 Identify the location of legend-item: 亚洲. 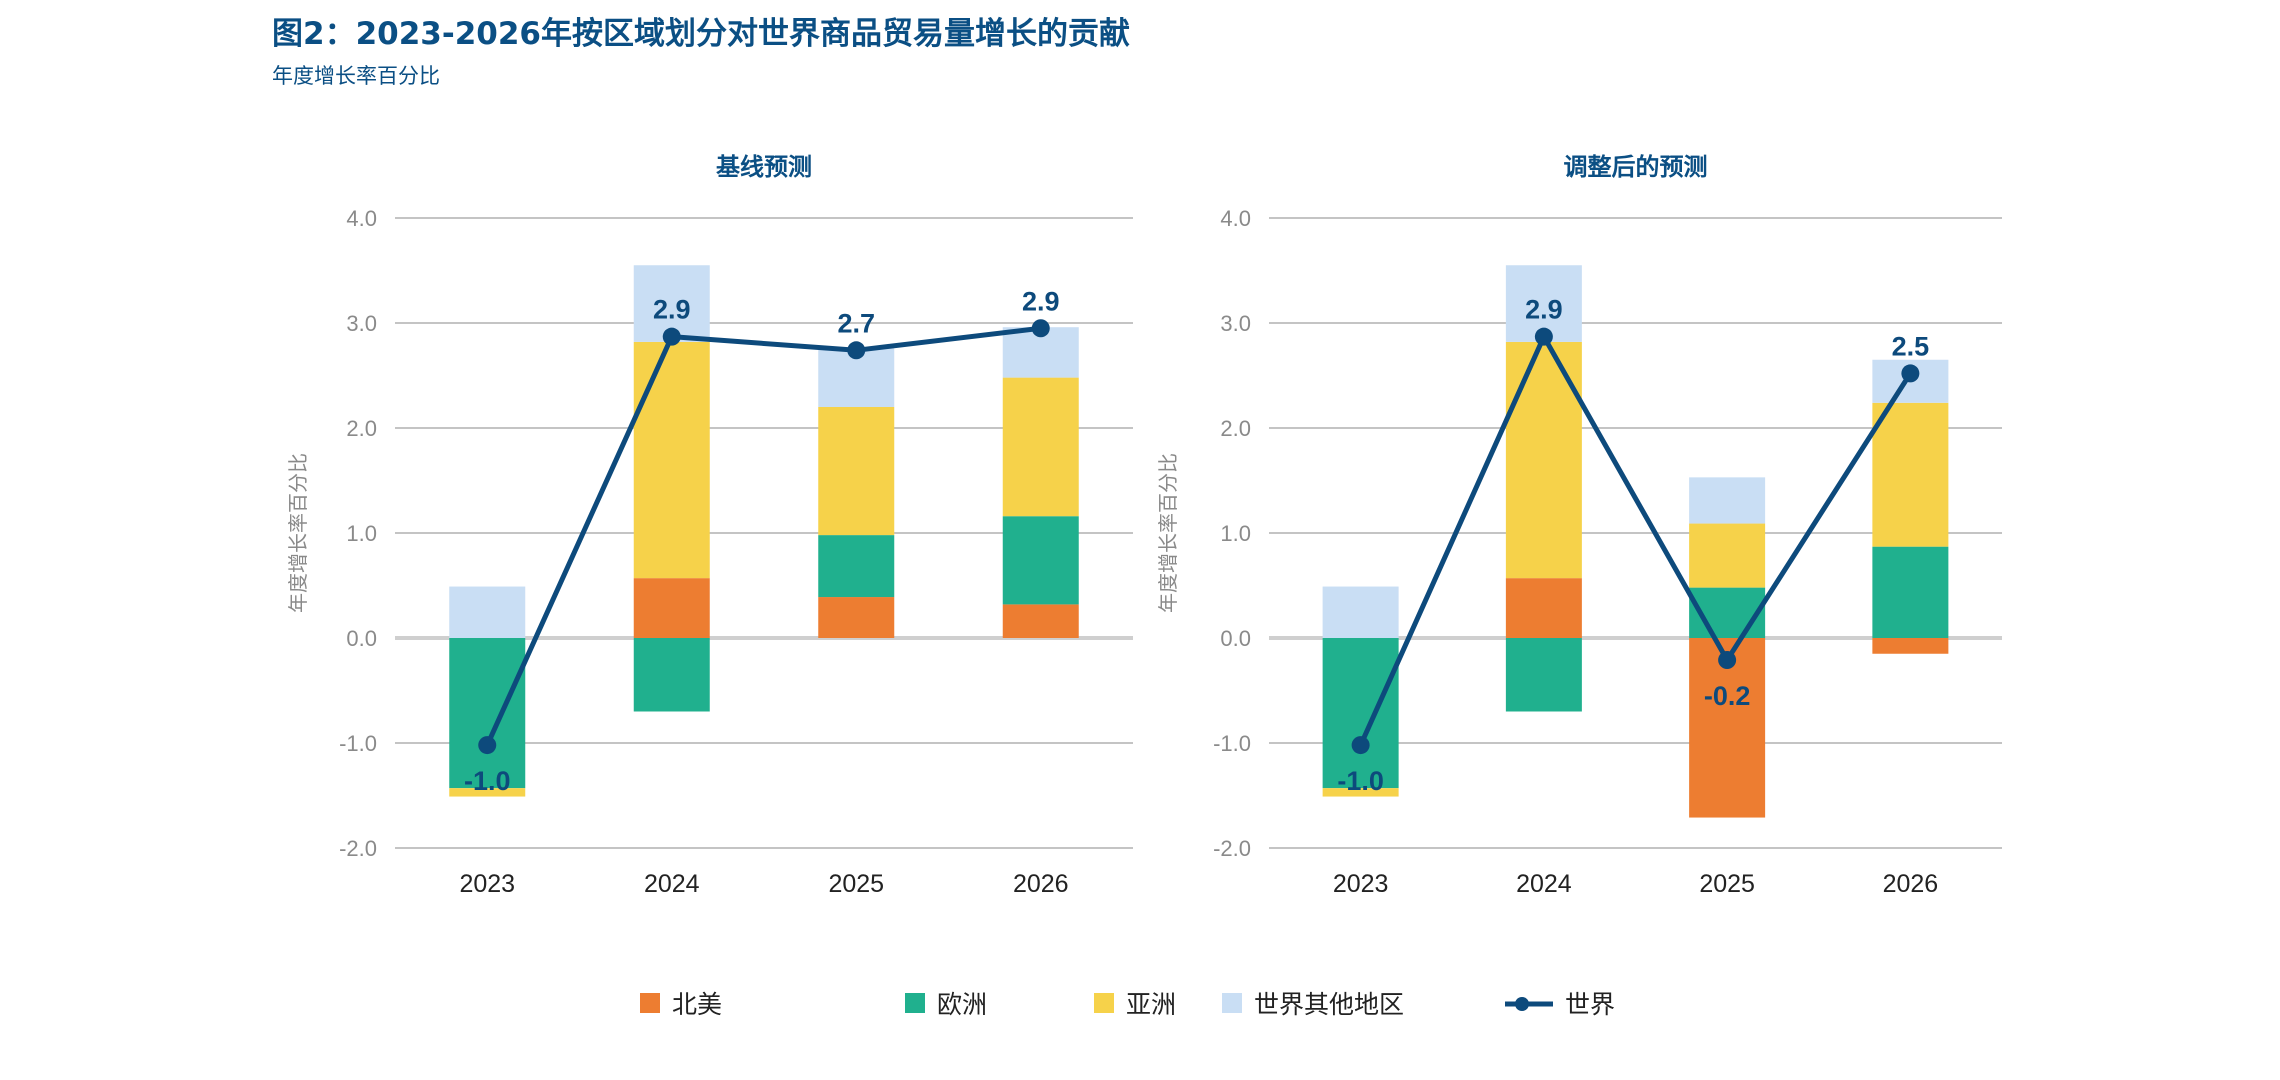
(1135, 1004).